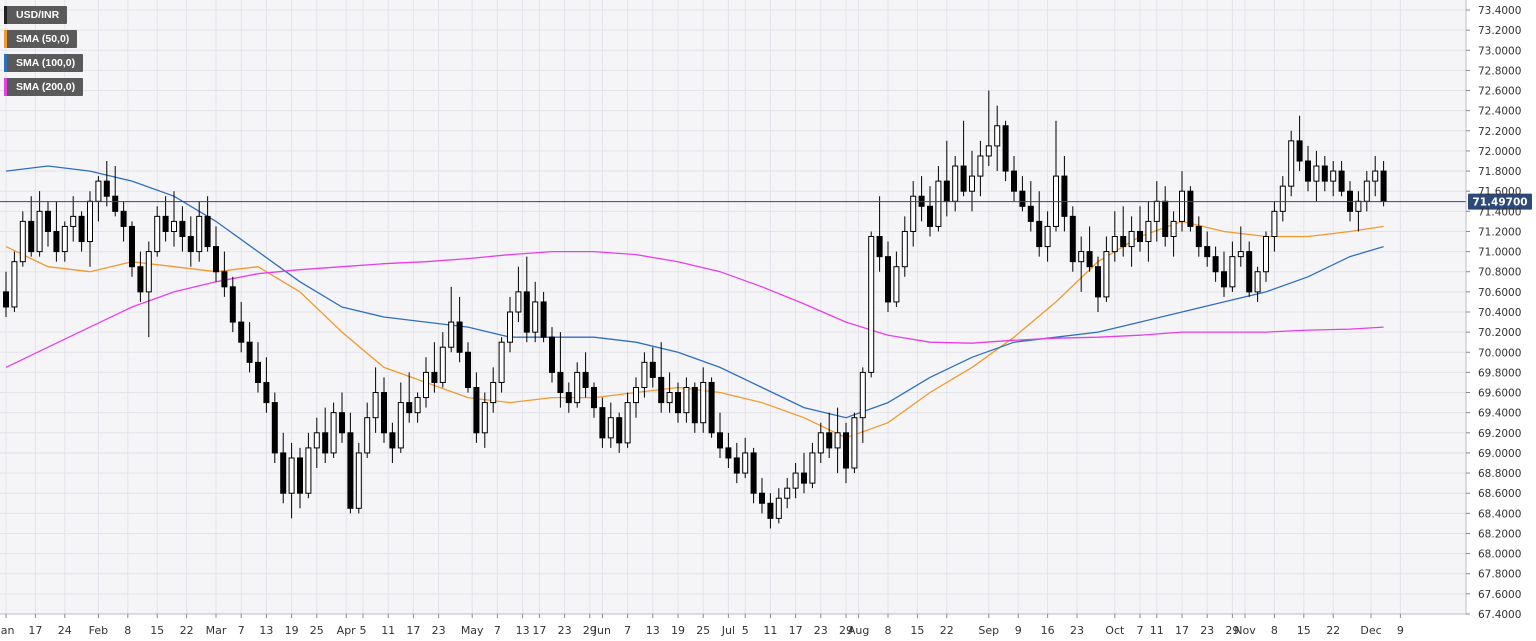 The width and height of the screenshot is (1536, 641). Describe the element at coordinates (36, 15) in the screenshot. I see `legend-item-usdinr: USD/INR` at that location.